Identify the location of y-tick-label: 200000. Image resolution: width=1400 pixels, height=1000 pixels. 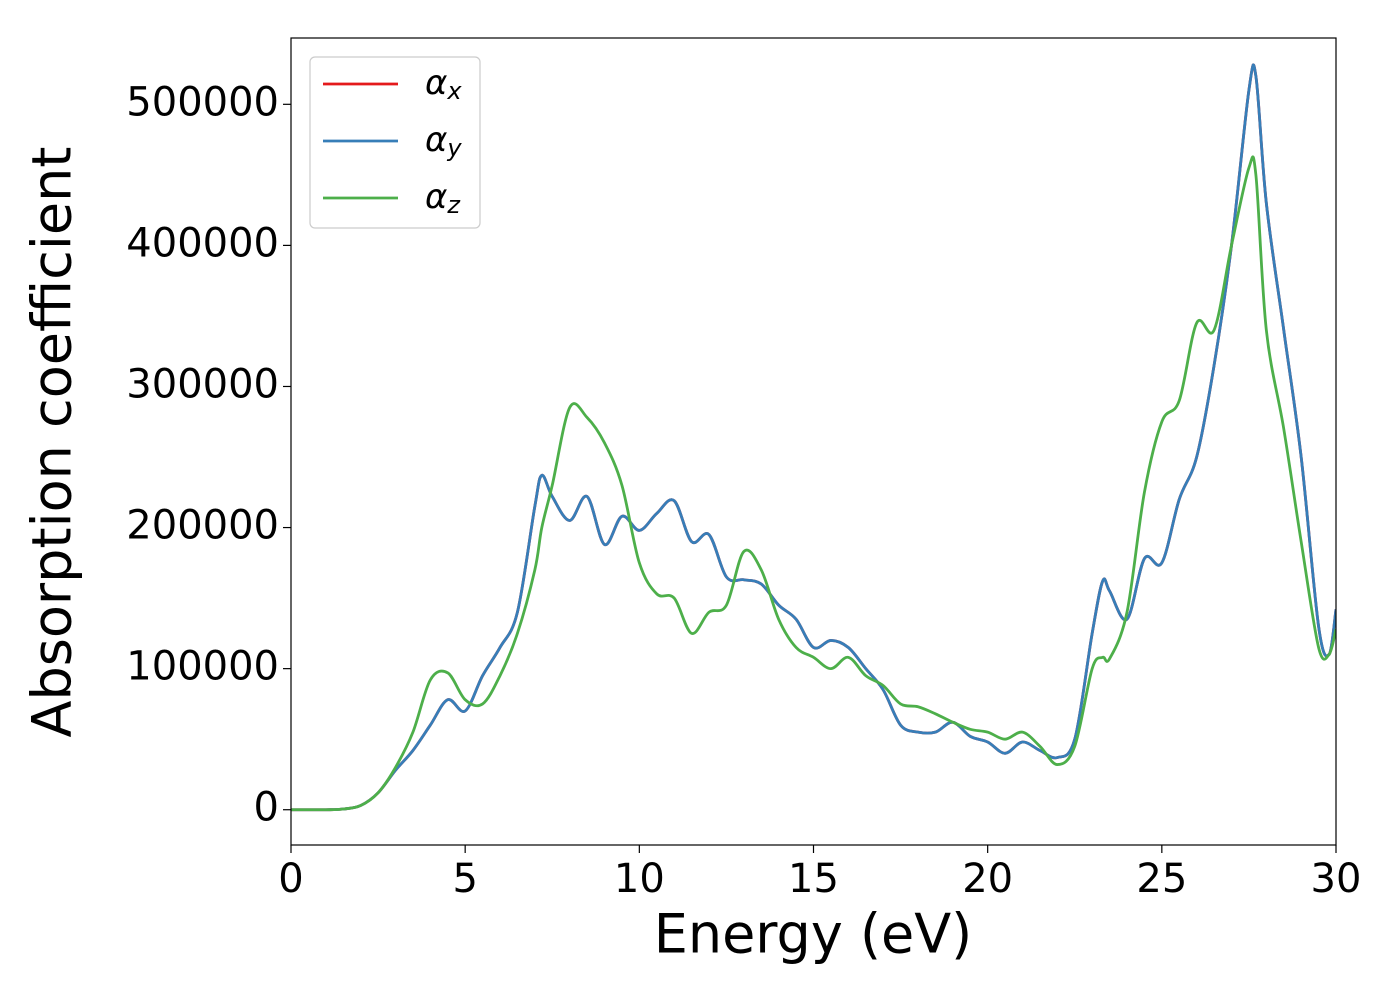
(202, 526).